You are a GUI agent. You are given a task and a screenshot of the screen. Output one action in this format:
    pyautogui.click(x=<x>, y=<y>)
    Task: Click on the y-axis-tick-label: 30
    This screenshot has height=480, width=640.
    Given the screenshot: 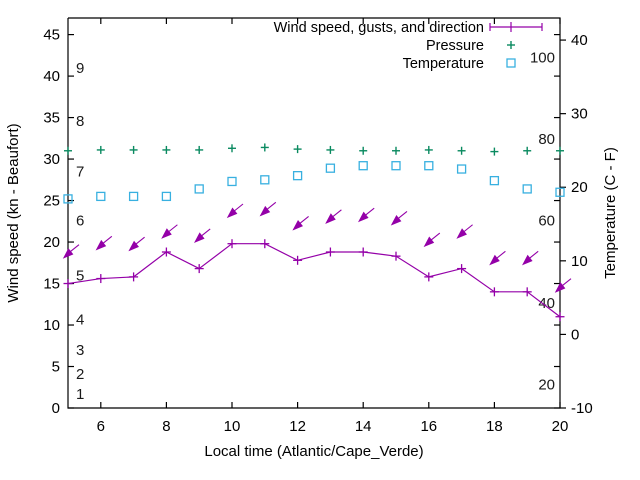 What is the action you would take?
    pyautogui.click(x=51, y=159)
    